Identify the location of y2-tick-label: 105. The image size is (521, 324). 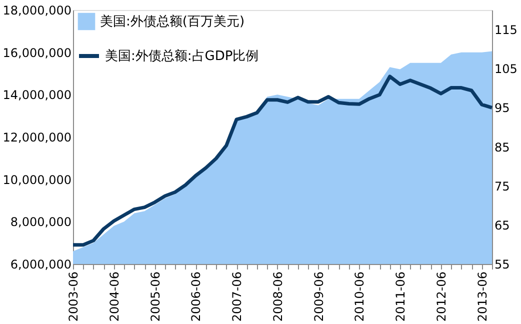
(506, 69).